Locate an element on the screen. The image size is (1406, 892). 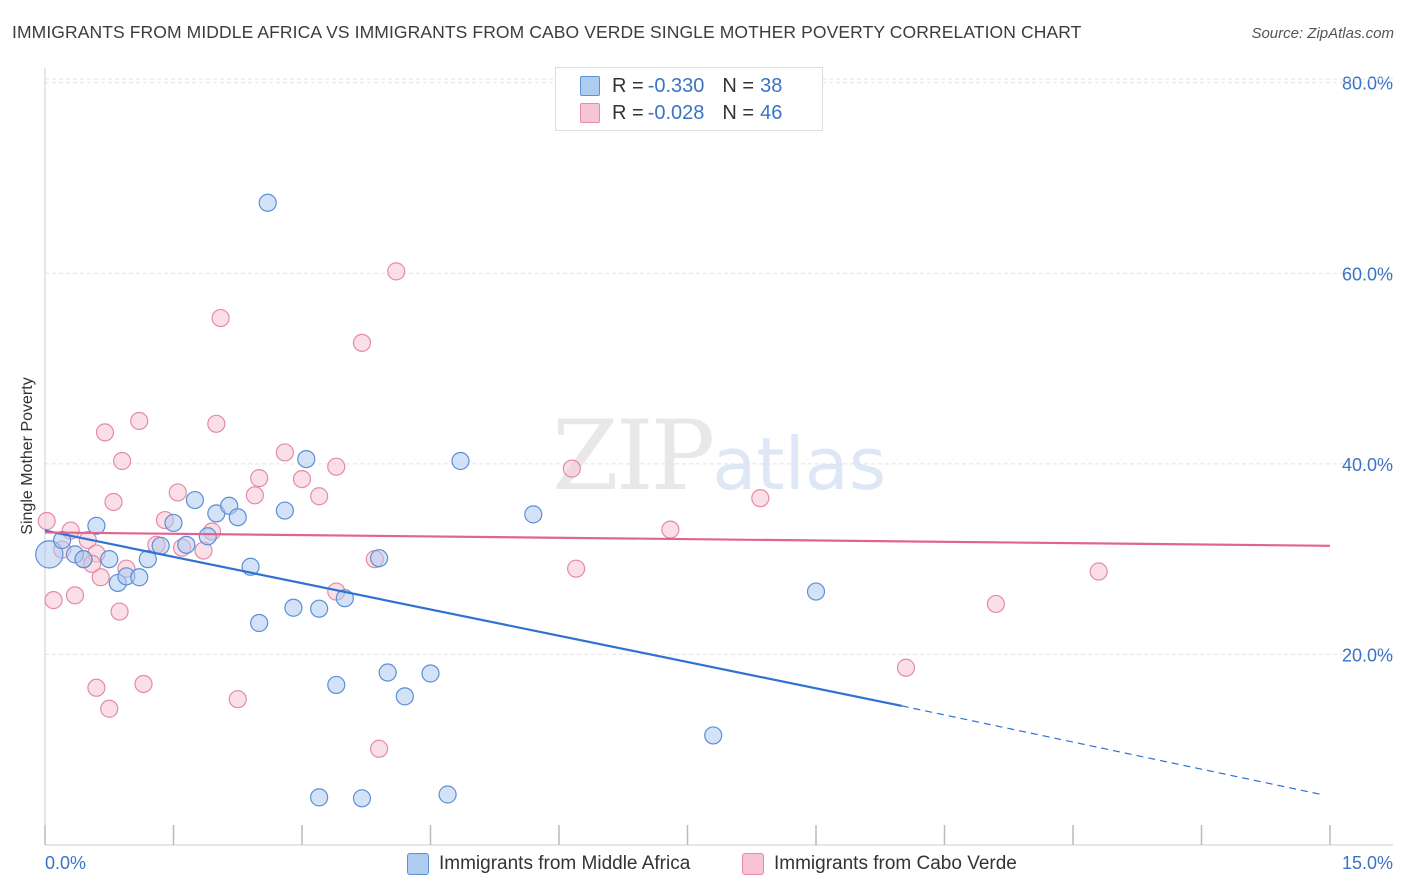
y-tick-label: 20.0% is located at coordinates (1367, 655).